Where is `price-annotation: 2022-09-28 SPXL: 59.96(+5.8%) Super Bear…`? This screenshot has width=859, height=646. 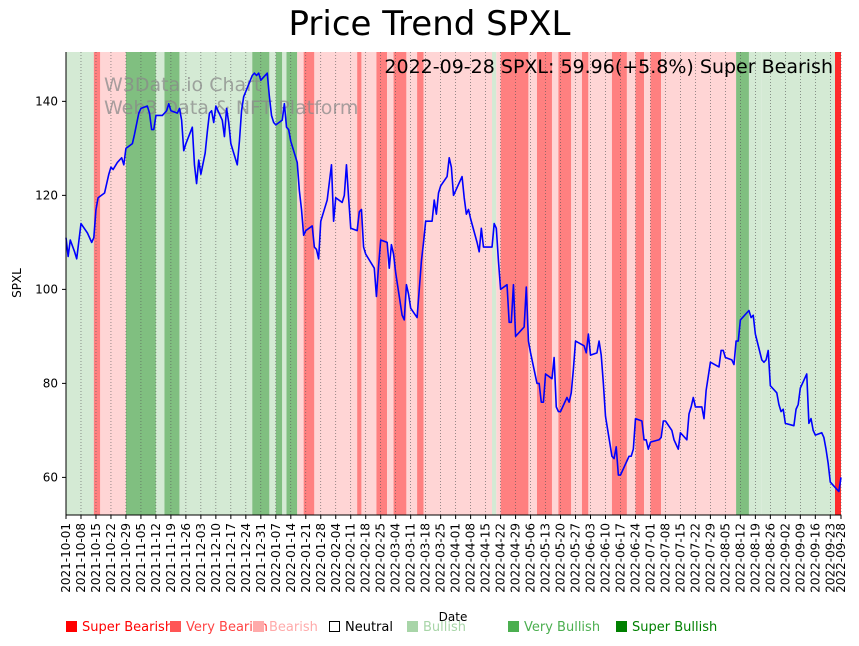
price-annotation: 2022-09-28 SPXL: 59.96(+5.8%) Super Bear… is located at coordinates (608, 67).